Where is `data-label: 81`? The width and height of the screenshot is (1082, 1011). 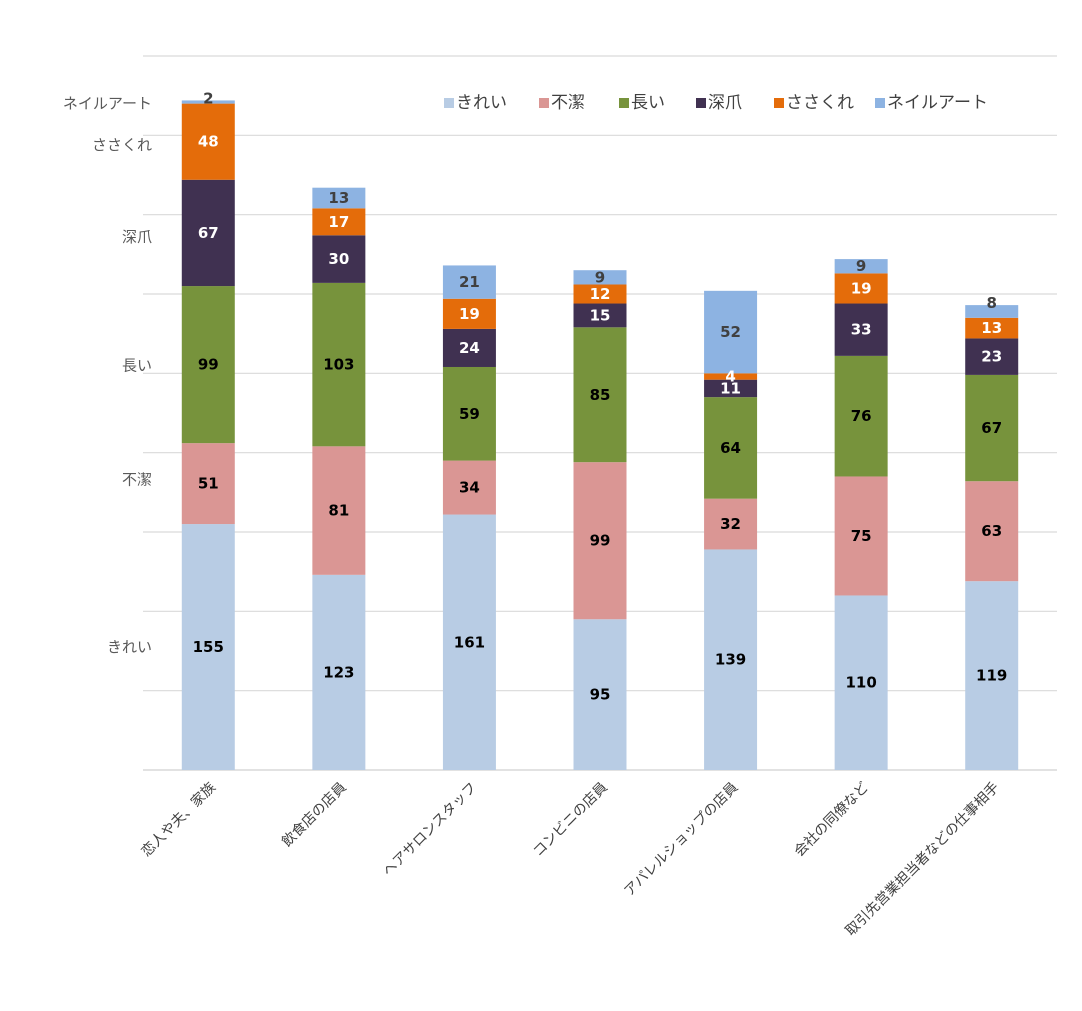 data-label: 81 is located at coordinates (338, 511).